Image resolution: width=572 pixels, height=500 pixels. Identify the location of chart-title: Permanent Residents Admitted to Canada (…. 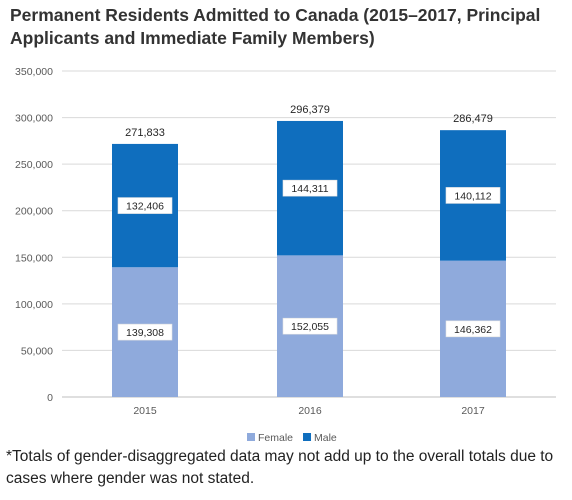
(275, 26).